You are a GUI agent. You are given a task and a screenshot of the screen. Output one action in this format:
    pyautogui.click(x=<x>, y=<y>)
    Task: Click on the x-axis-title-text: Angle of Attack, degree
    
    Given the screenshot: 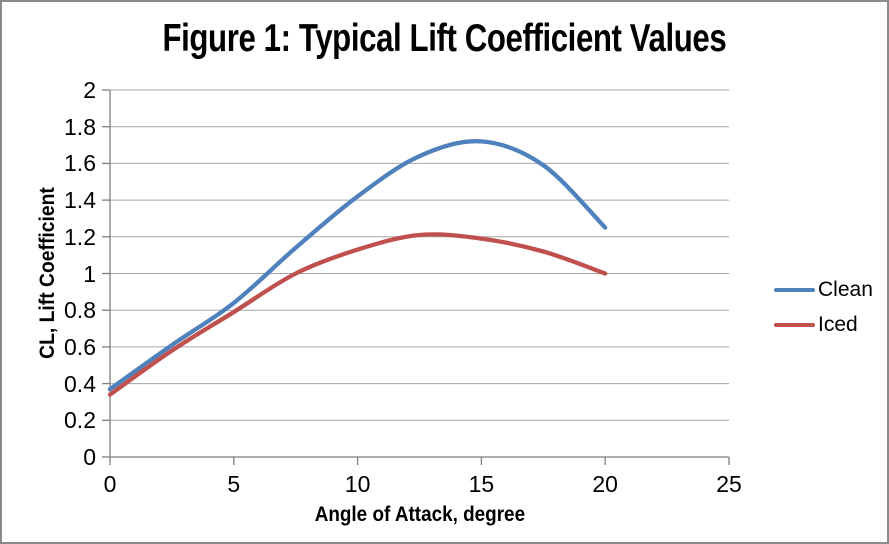 What is the action you would take?
    pyautogui.click(x=420, y=514)
    